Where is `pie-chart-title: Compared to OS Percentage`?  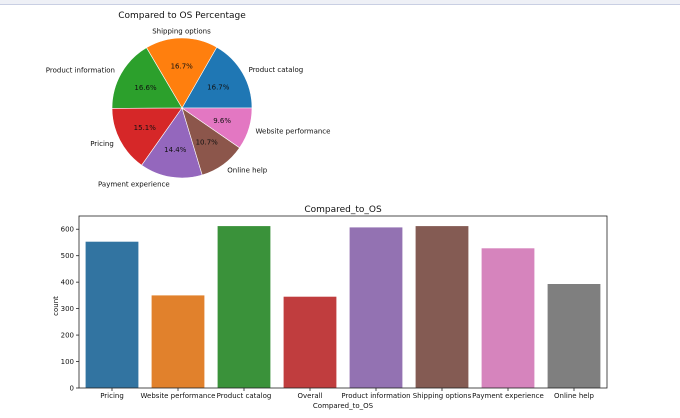 pie-chart-title: Compared to OS Percentage is located at coordinates (182, 16).